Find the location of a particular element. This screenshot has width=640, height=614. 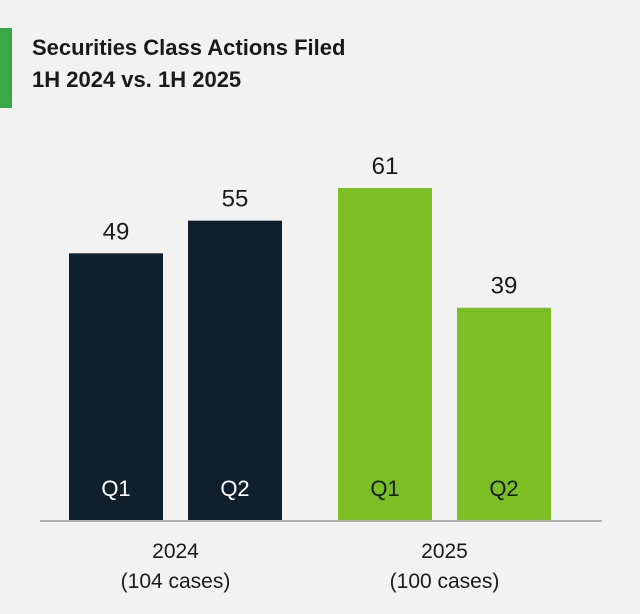

group-label-2025-cases: (100 cases) is located at coordinates (445, 581).